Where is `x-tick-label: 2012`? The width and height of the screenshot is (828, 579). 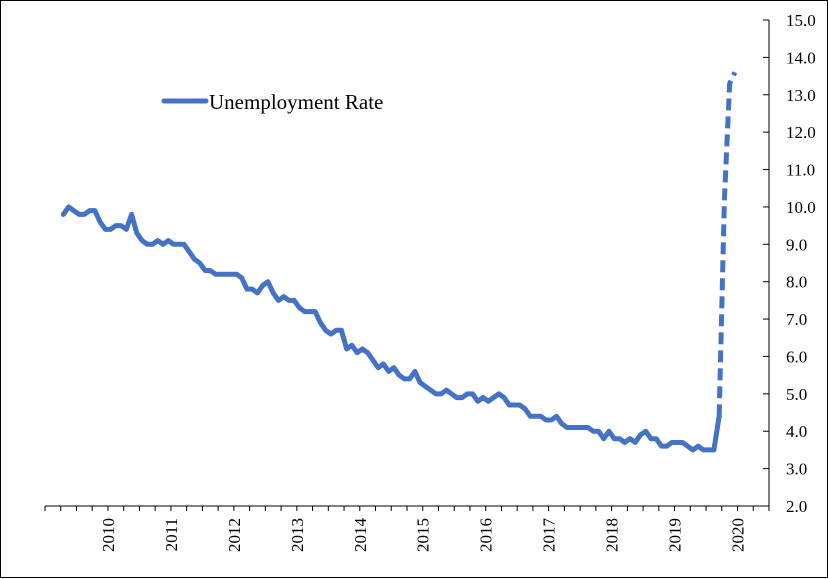 x-tick-label: 2012 is located at coordinates (234, 535).